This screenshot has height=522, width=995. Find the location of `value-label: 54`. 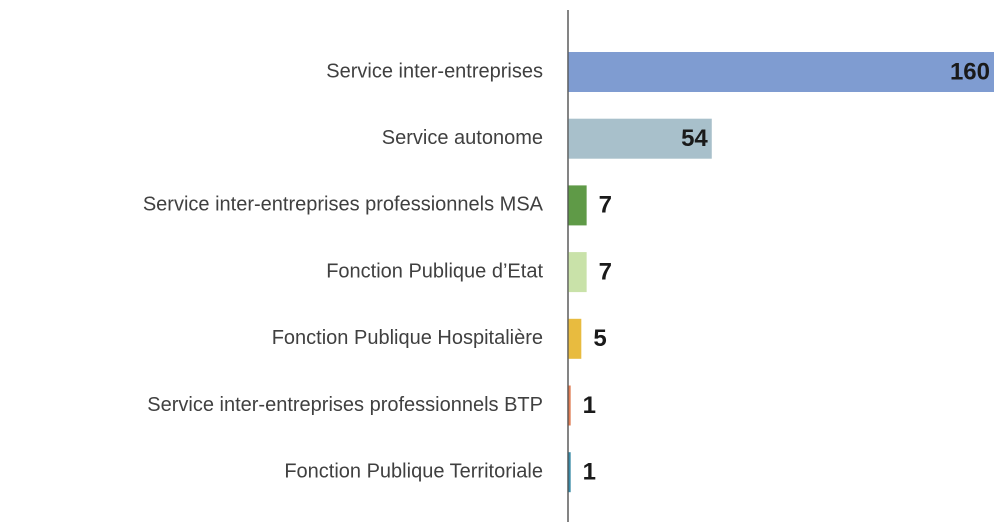

value-label: 54 is located at coordinates (694, 138).